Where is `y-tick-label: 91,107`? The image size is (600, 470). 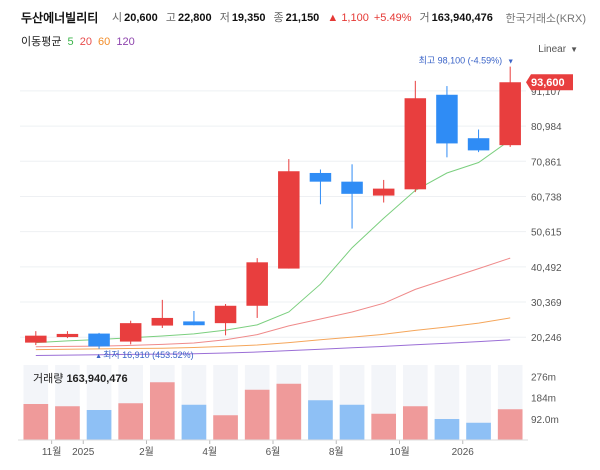 y-tick-label: 91,107 is located at coordinates (546, 92).